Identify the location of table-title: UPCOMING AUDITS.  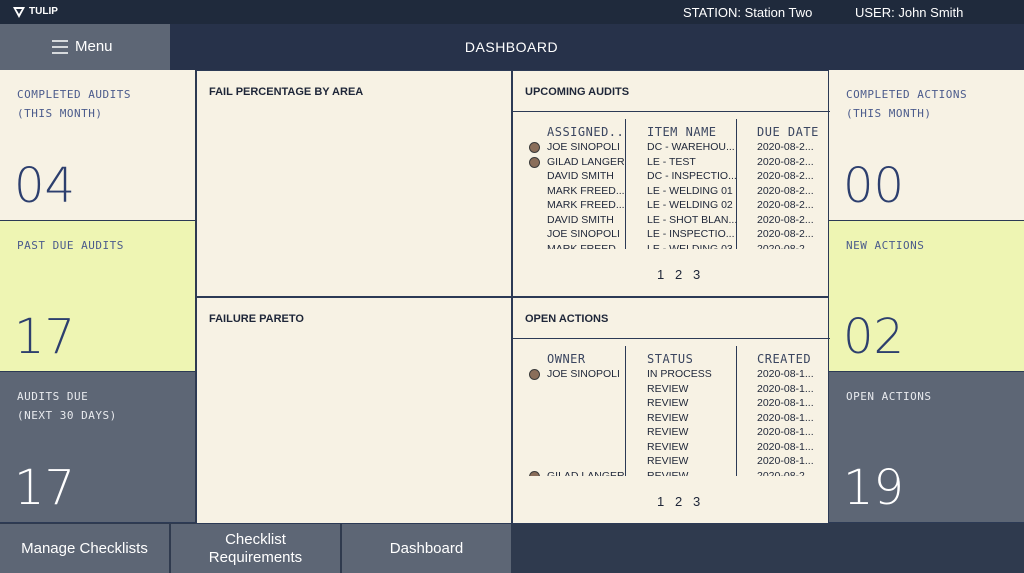
(577, 92).